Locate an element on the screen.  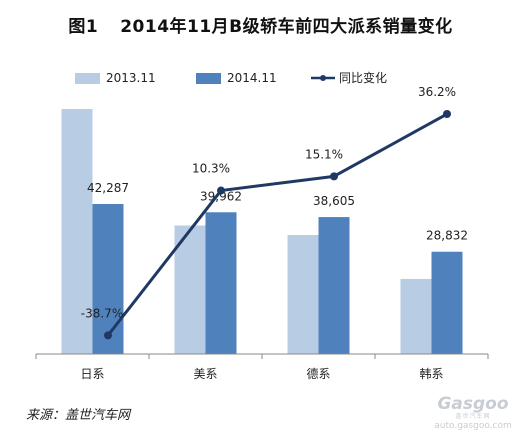
legend-label-同比变化: 同比变化 is located at coordinates (363, 77).